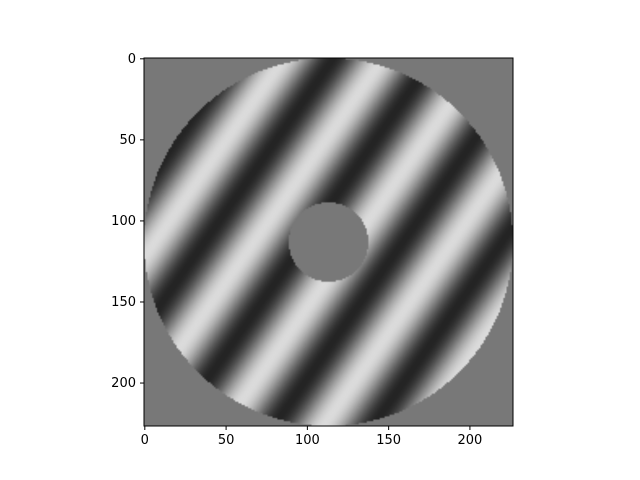  What do you see at coordinates (307, 440) in the screenshot?
I see `x-tick-label-100: 100` at bounding box center [307, 440].